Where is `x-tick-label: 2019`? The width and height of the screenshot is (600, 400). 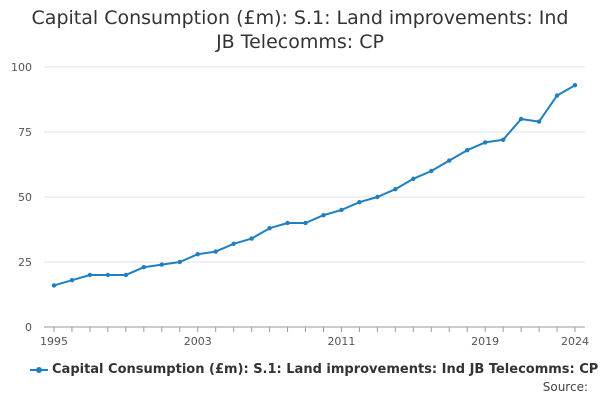 x-tick-label: 2019 is located at coordinates (485, 341).